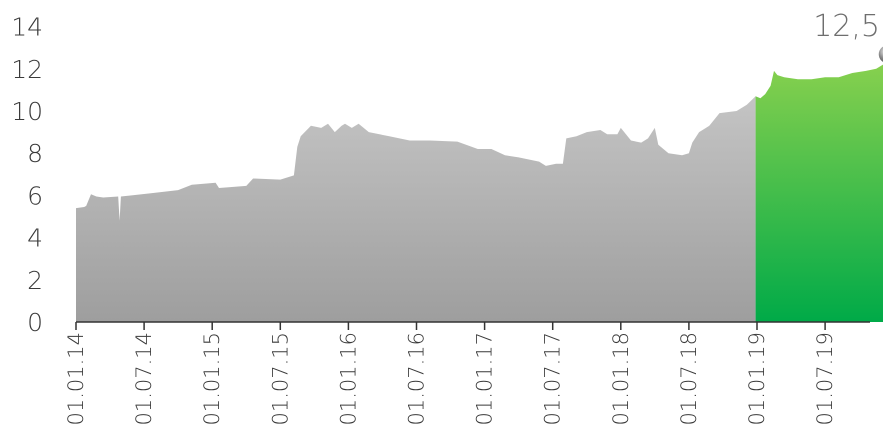 The image size is (883, 432). What do you see at coordinates (35, 322) in the screenshot?
I see `y-tick-label: 0` at bounding box center [35, 322].